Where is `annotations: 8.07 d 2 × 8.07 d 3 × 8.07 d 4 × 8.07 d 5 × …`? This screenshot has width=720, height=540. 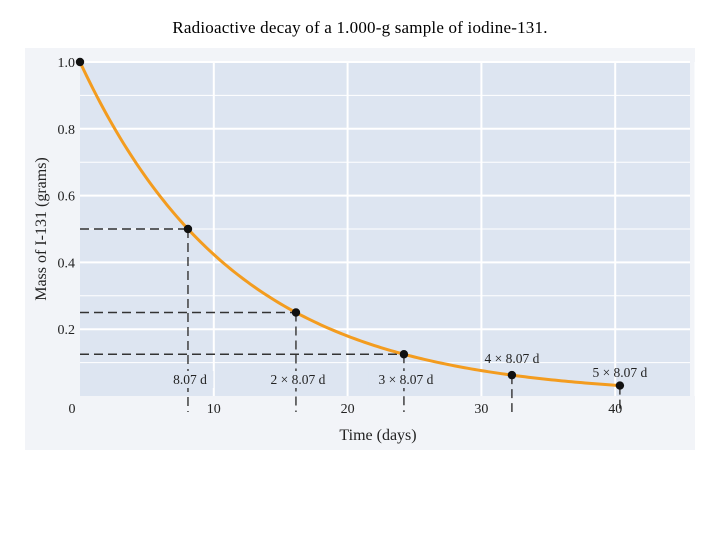
annotations: 8.07 d 2 × 8.07 d 3 × 8.07 d 4 × 8.07 d 5 × … is located at coordinates (407, 369).